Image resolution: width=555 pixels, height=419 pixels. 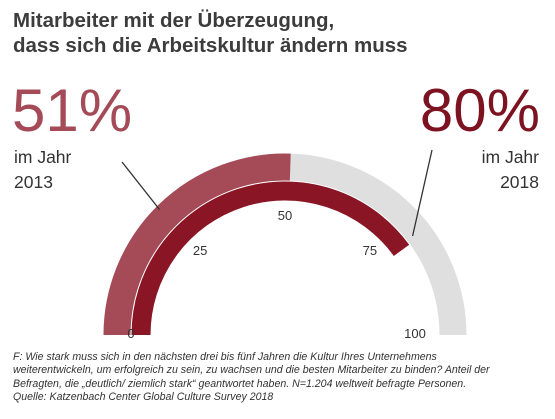 I want to click on year-prefix-2013: im Jahr, so click(x=43, y=157).